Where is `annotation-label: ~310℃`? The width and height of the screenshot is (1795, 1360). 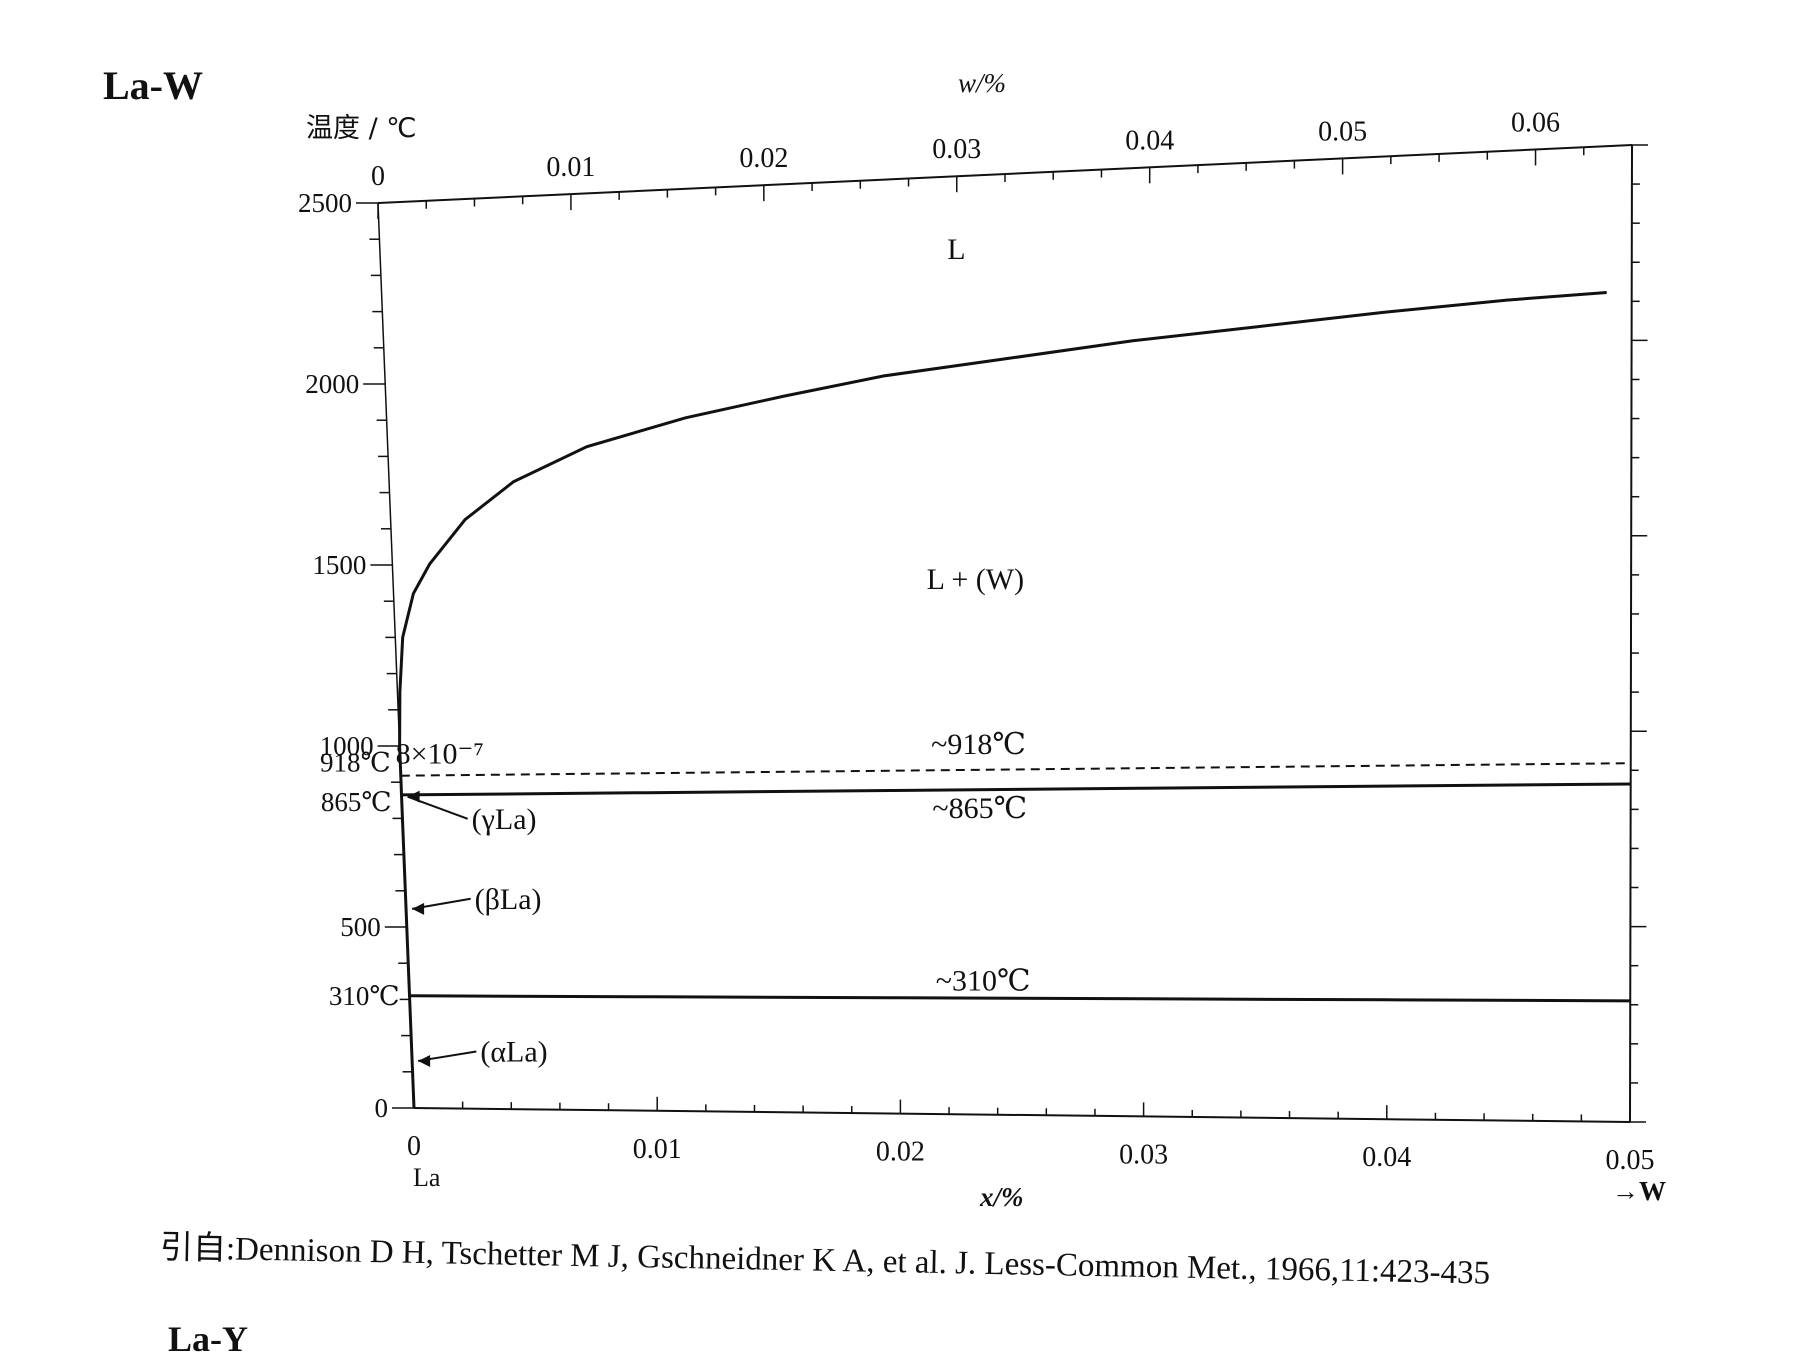 annotation-label: ~310℃ is located at coordinates (983, 981).